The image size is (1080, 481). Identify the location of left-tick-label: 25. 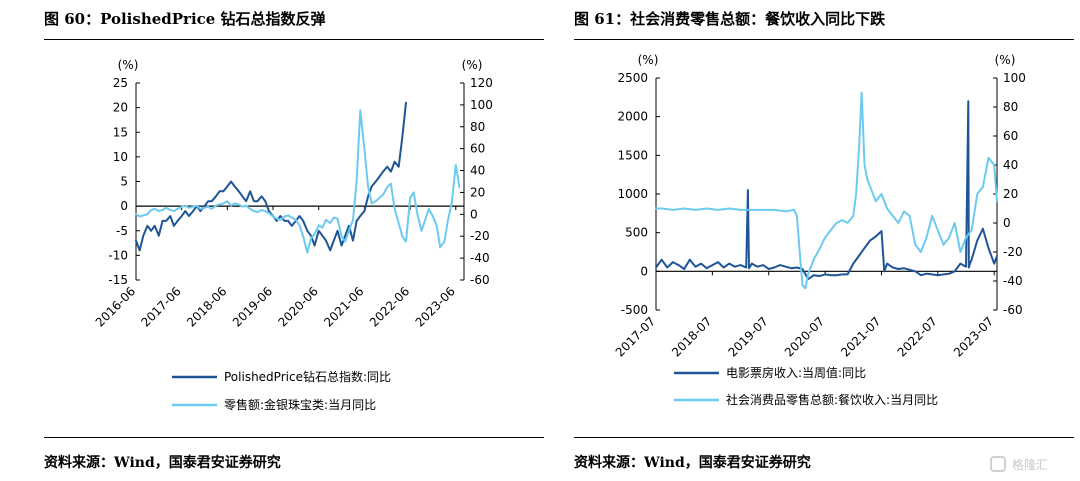
(120, 83).